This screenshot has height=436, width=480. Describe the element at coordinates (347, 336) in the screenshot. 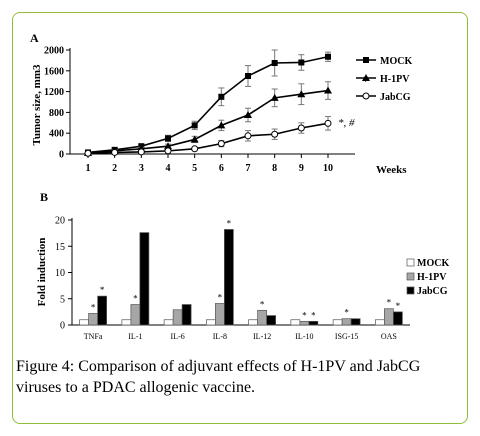

I see `category-label-isg-15: ISG-15` at that location.